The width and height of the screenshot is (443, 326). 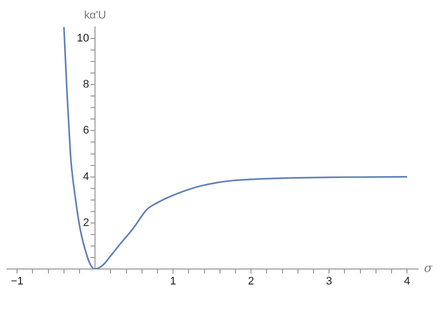 What do you see at coordinates (86, 222) in the screenshot?
I see `y-tick-label: 2` at bounding box center [86, 222].